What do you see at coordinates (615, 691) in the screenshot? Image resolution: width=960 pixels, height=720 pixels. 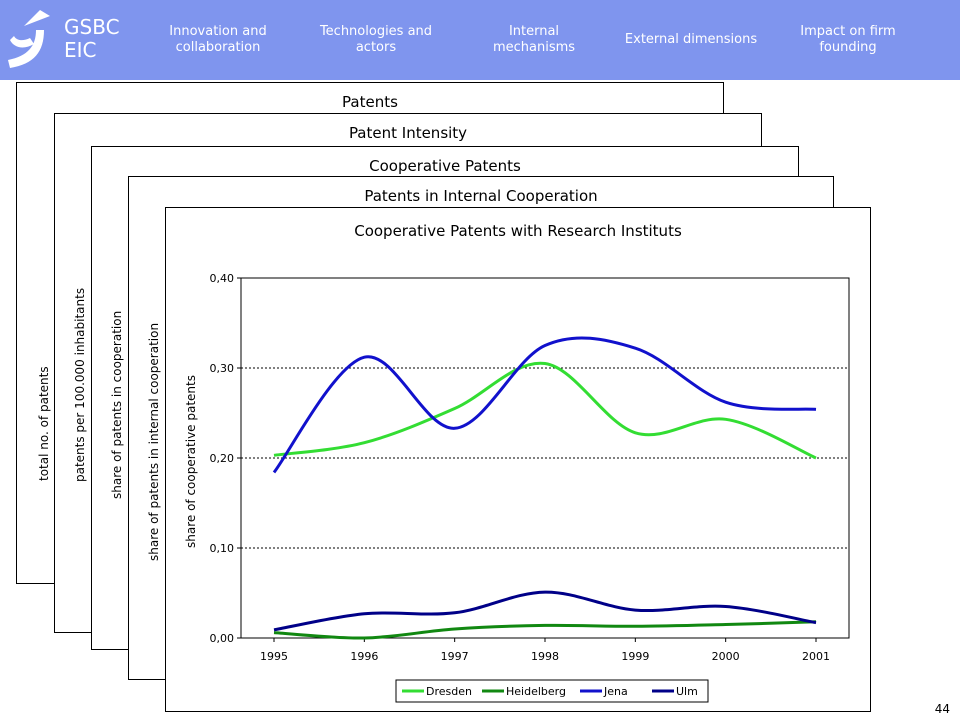 I see `legend-label-jena: Jena` at bounding box center [615, 691].